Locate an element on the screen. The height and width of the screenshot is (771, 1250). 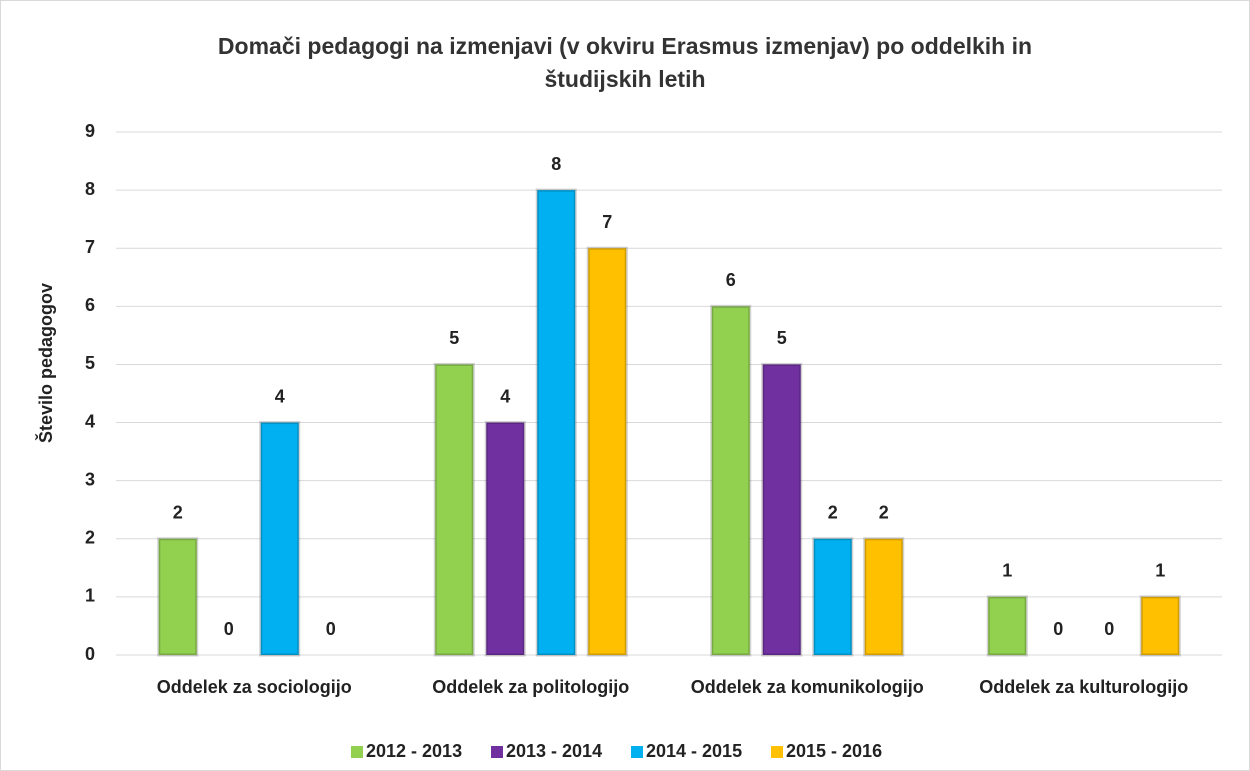
x-tick-label: Oddelek za sociologijo is located at coordinates (254, 687).